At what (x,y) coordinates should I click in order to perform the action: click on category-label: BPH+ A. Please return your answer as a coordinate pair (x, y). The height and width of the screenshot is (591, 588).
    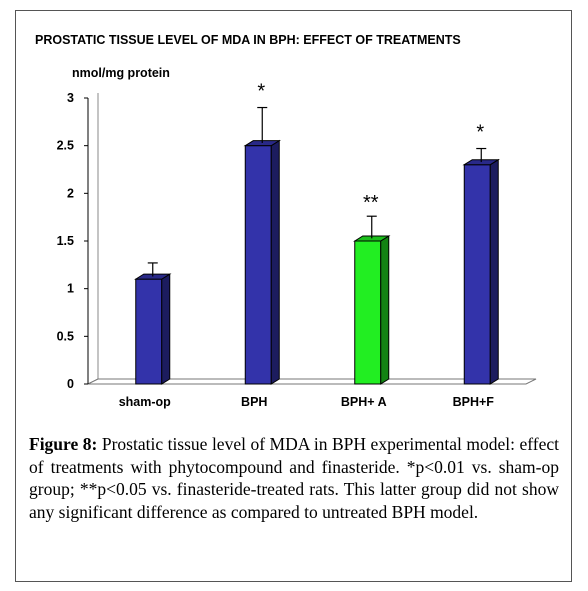
    Looking at the image, I should click on (364, 402).